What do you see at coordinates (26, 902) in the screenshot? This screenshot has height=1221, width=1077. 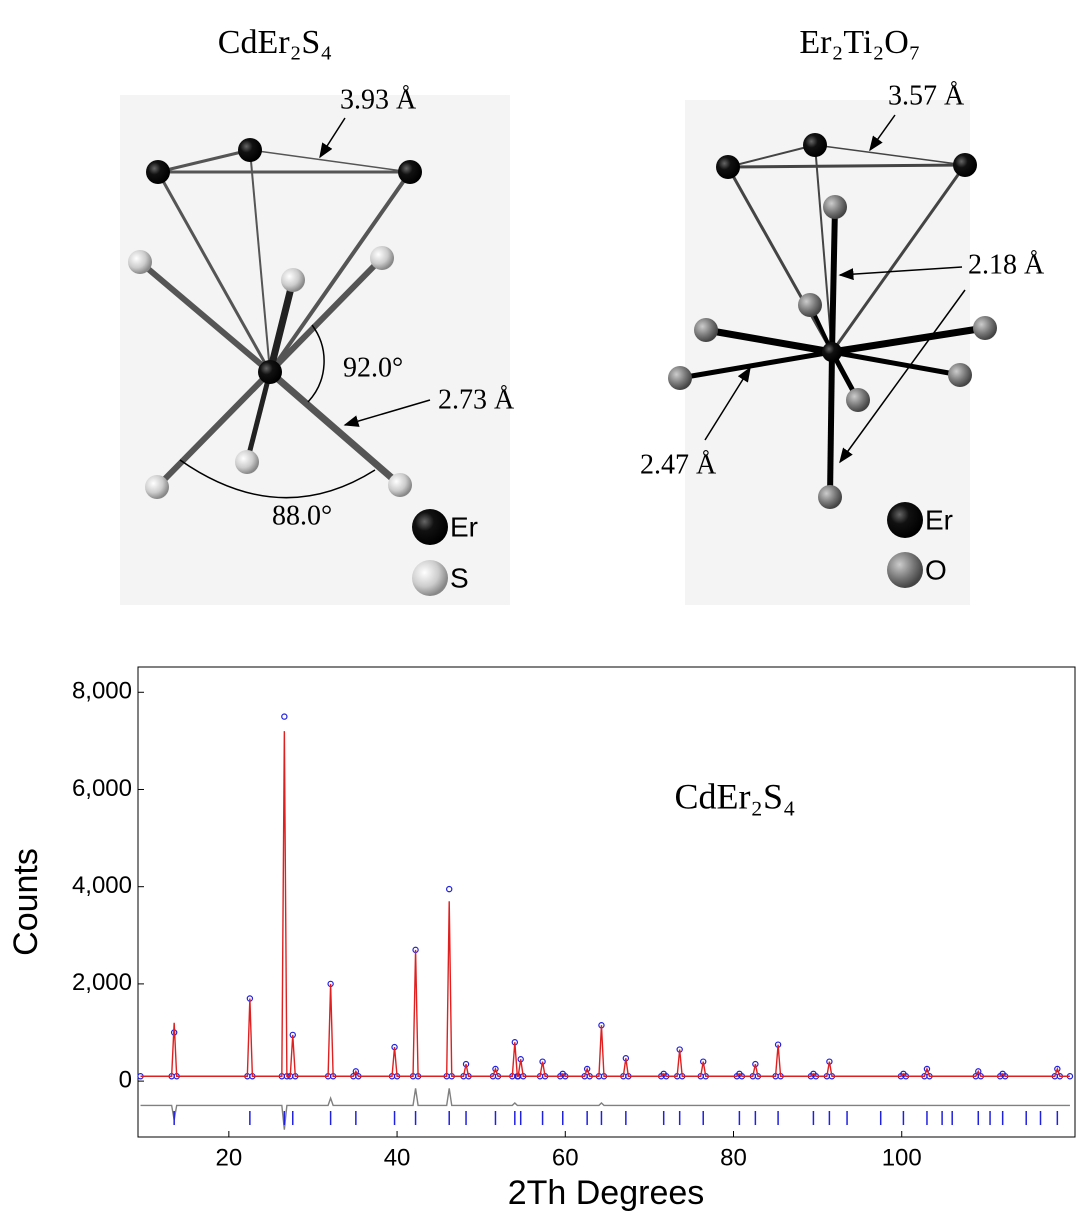 I see `y-axis-label: Counts` at bounding box center [26, 902].